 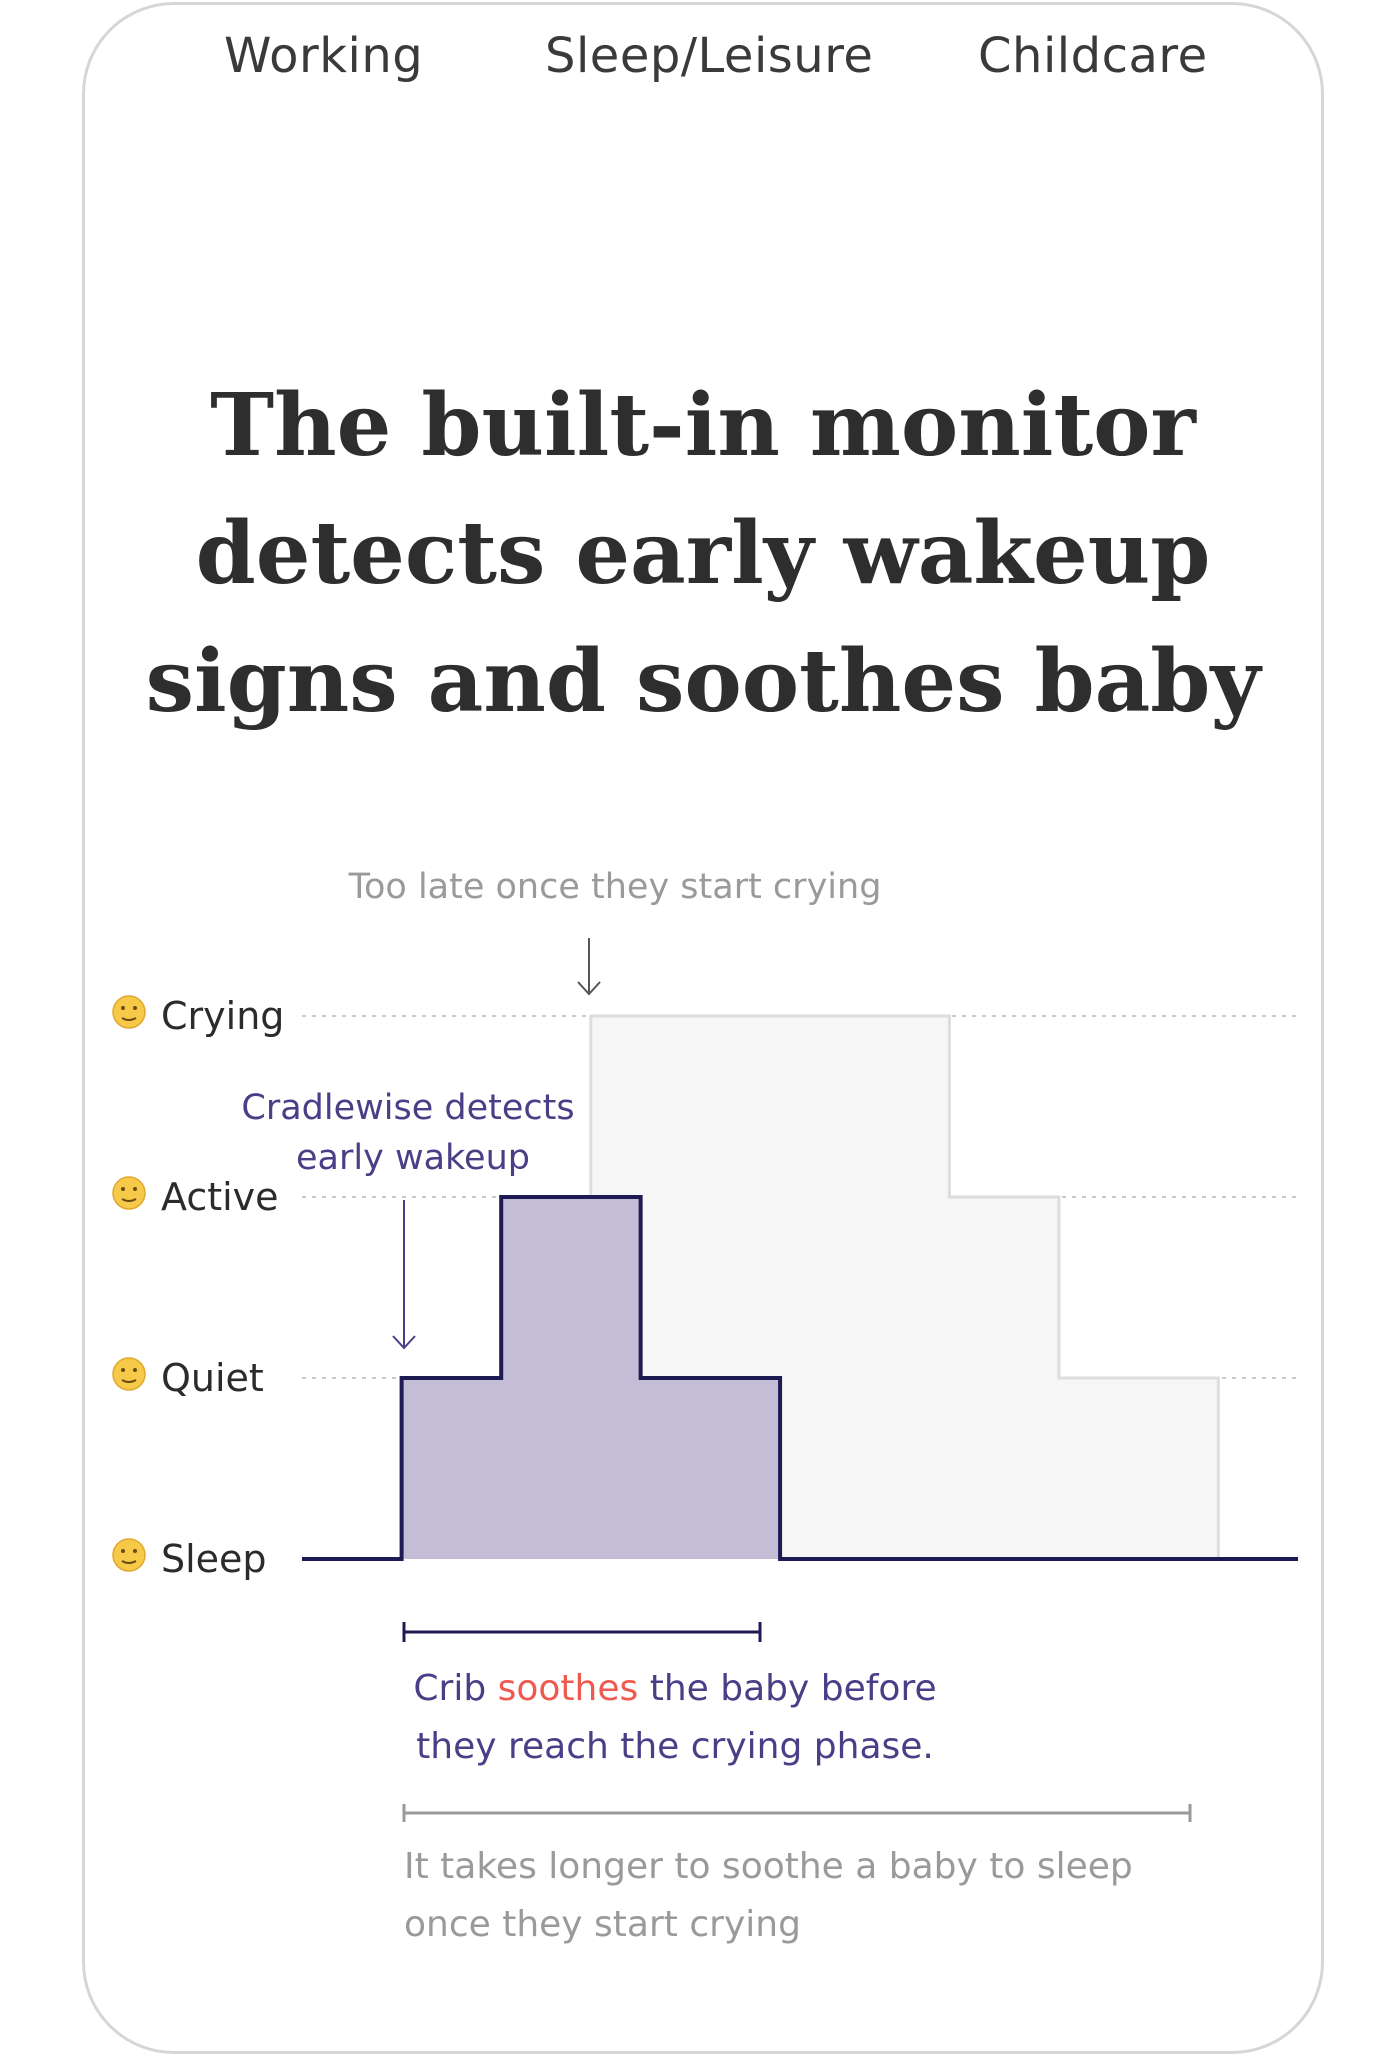 What do you see at coordinates (703, 681) in the screenshot?
I see `headline-line-3: signs and soothes baby` at bounding box center [703, 681].